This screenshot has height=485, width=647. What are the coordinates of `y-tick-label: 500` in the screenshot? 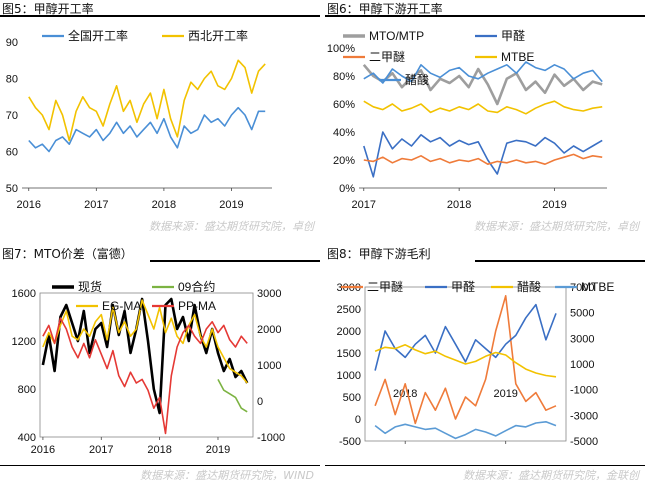 It's located at (352, 398).